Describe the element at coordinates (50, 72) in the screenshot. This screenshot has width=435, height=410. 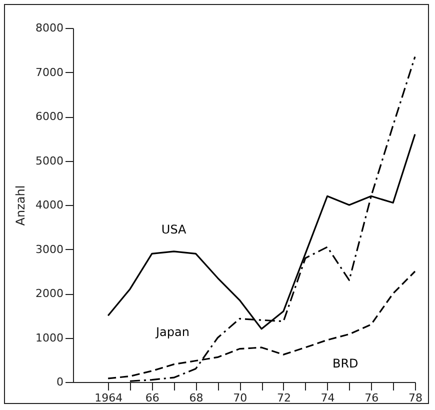
I see `y-tick-label: 7000` at that location.